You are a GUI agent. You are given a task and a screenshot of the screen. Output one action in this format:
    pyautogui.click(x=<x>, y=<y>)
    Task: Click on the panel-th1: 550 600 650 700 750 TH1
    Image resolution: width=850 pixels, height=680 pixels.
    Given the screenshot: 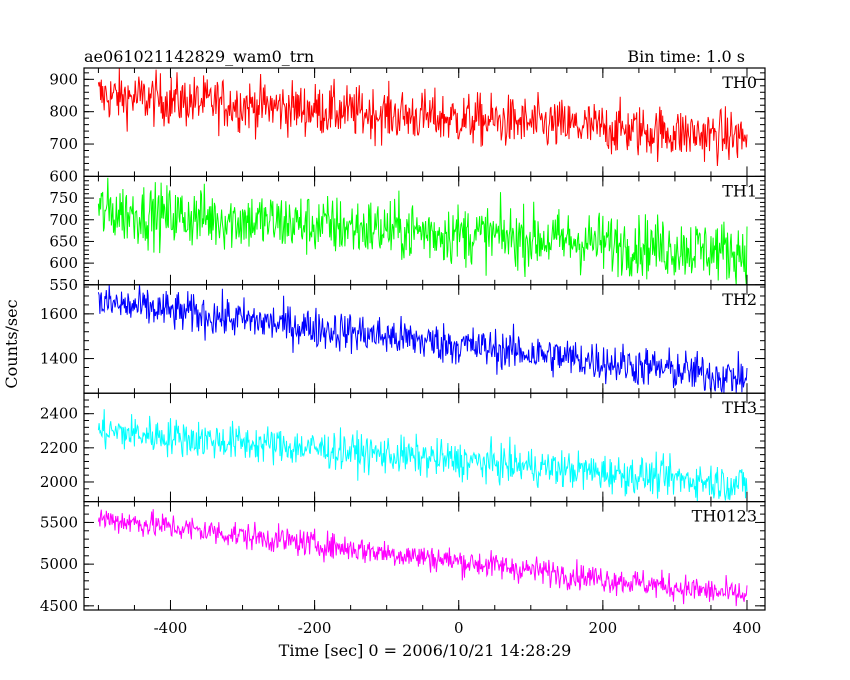 What is the action you would take?
    pyautogui.click(x=407, y=234)
    